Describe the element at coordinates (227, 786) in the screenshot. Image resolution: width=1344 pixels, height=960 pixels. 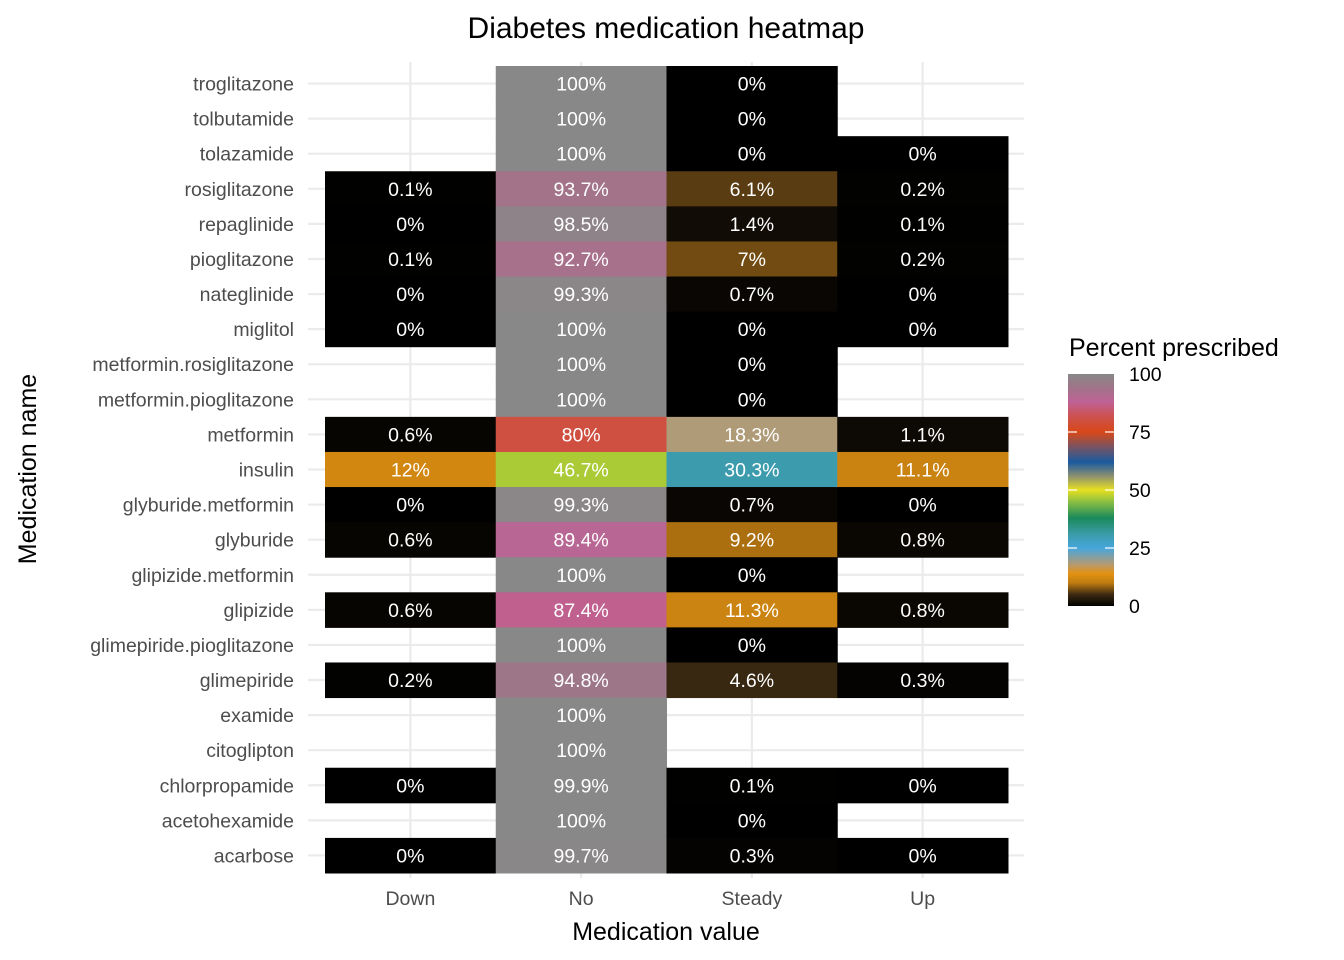
I see `y-tick-label: chlorpropamide` at that location.